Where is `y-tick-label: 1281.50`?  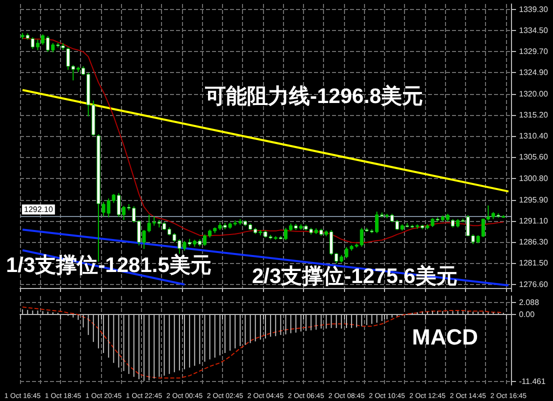
y-tick-label: 1281.50 is located at coordinates (533, 263).